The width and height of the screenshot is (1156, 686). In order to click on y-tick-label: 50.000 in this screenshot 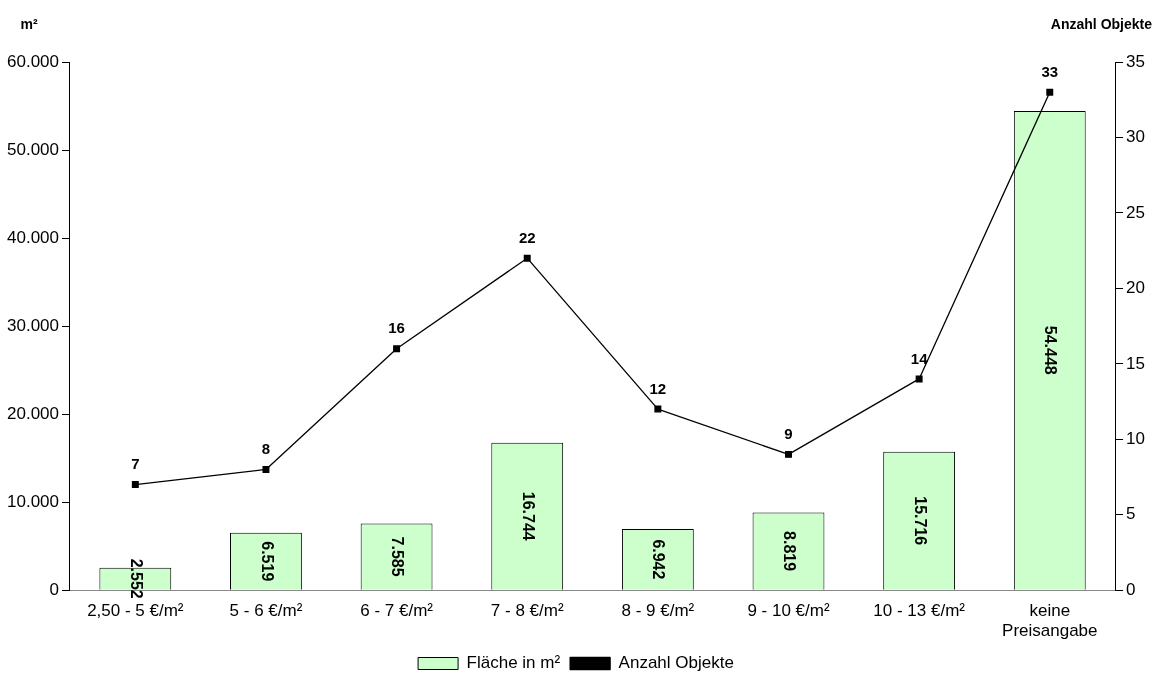, I will do `click(33, 149)`.